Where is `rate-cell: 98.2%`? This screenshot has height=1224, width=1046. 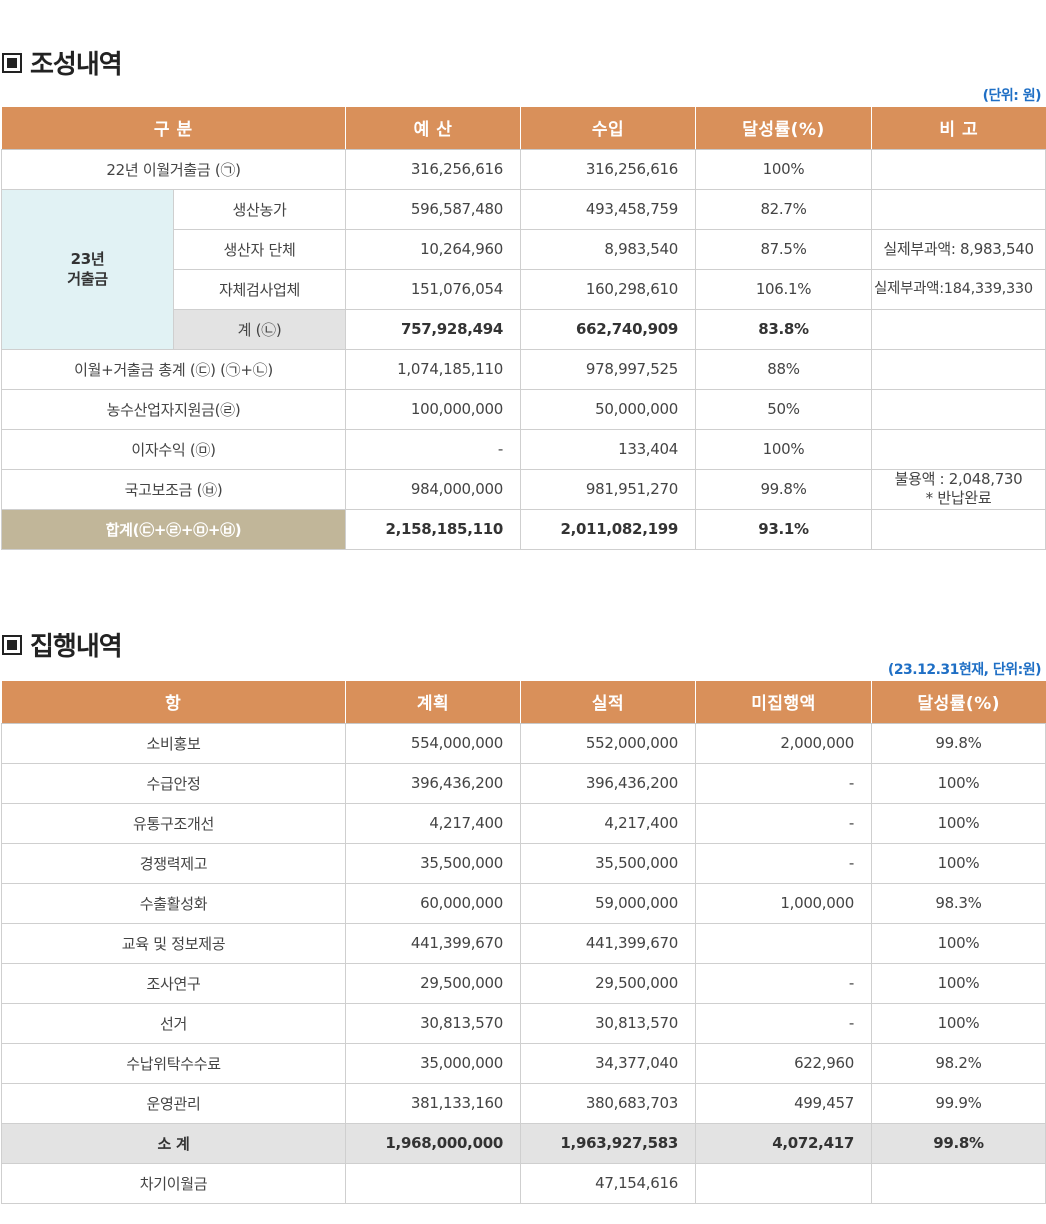 rate-cell: 98.2% is located at coordinates (958, 1063).